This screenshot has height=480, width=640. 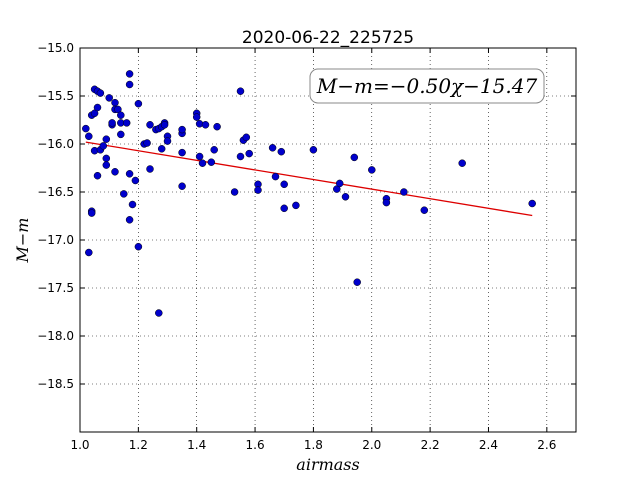 What do you see at coordinates (328, 38) in the screenshot?
I see `chart-title: 2020-06-22_225725` at bounding box center [328, 38].